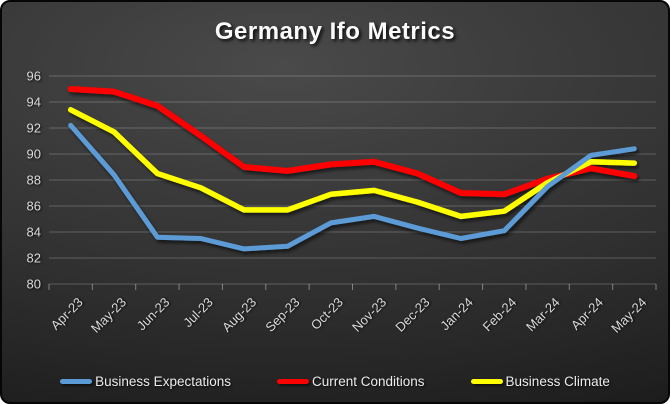  I want to click on svg-text: 94, so click(34, 102).